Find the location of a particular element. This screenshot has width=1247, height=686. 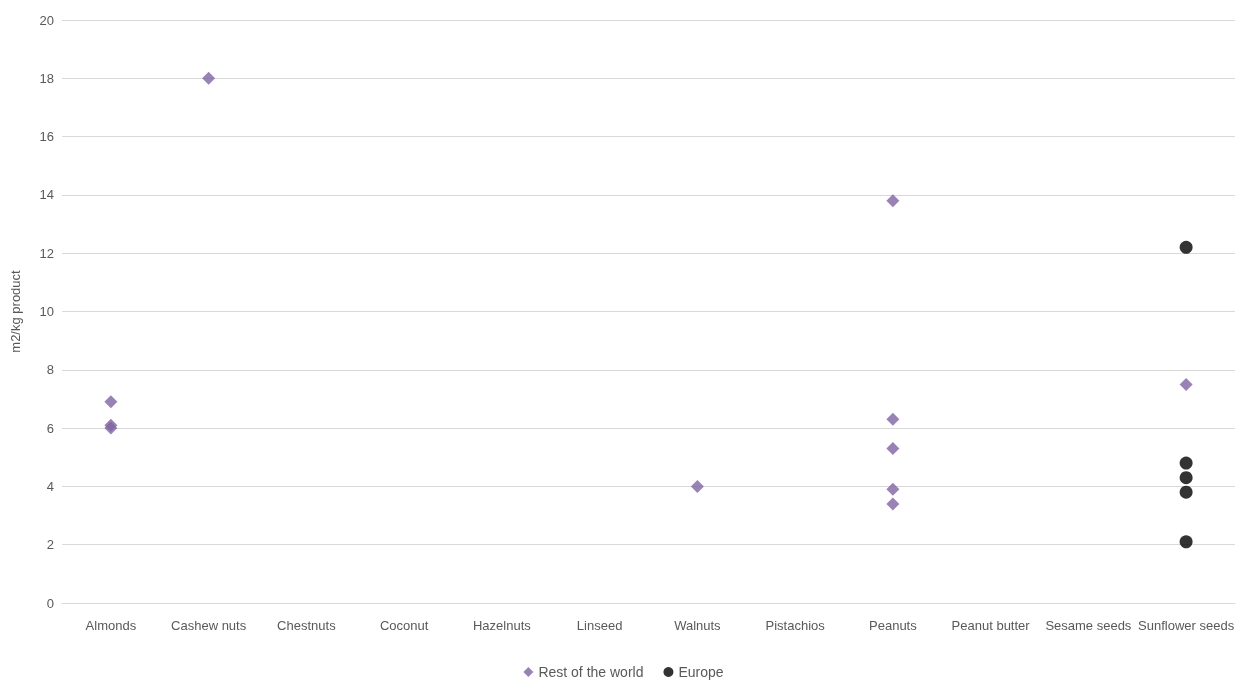

x-tick-label: Pistachios is located at coordinates (795, 625).